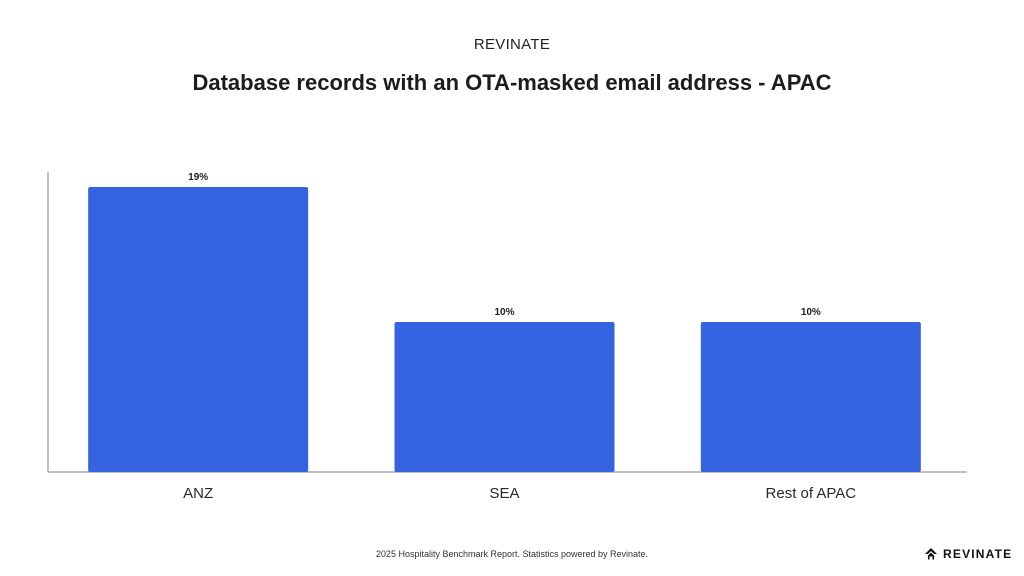  Describe the element at coordinates (198, 329) in the screenshot. I see `bar-anz` at that location.